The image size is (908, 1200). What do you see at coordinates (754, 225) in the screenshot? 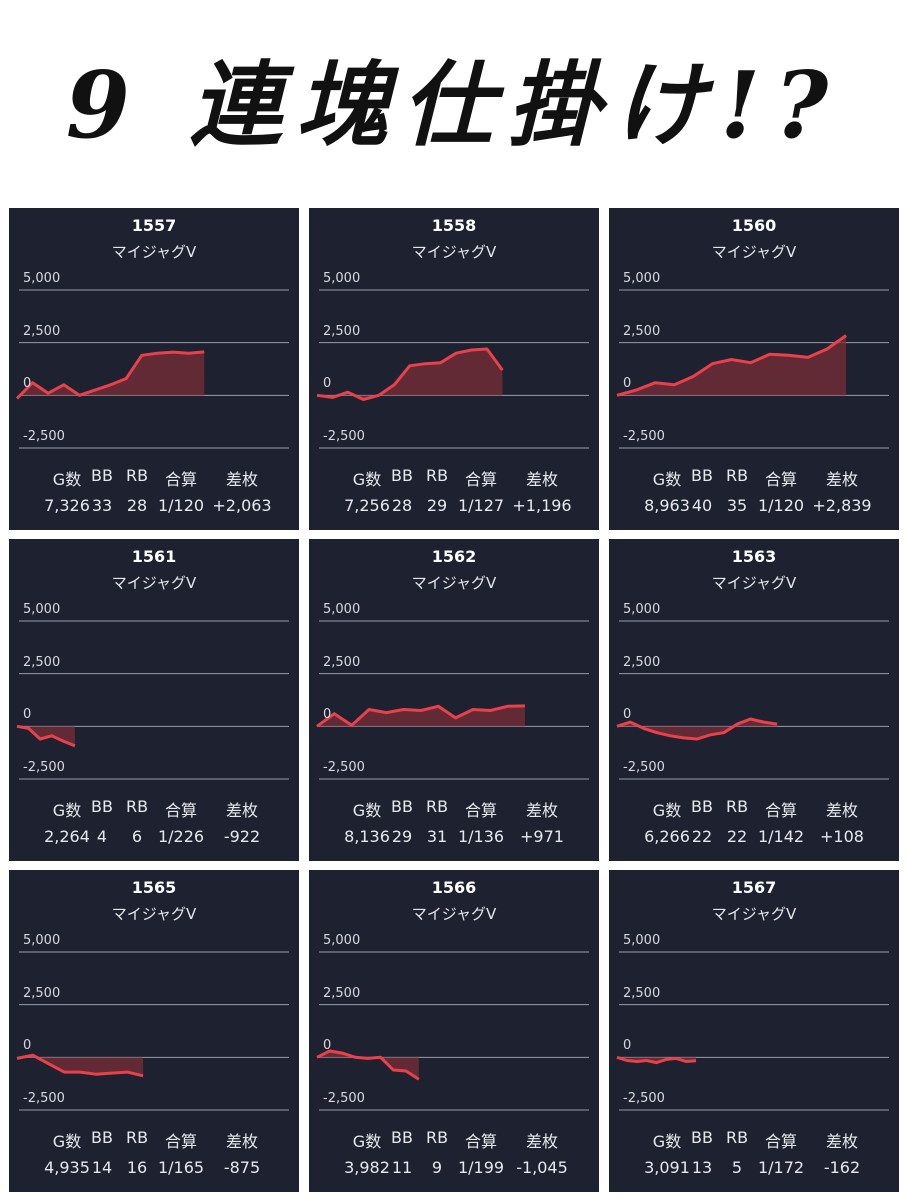
I see `machine-number: 1560` at bounding box center [754, 225].